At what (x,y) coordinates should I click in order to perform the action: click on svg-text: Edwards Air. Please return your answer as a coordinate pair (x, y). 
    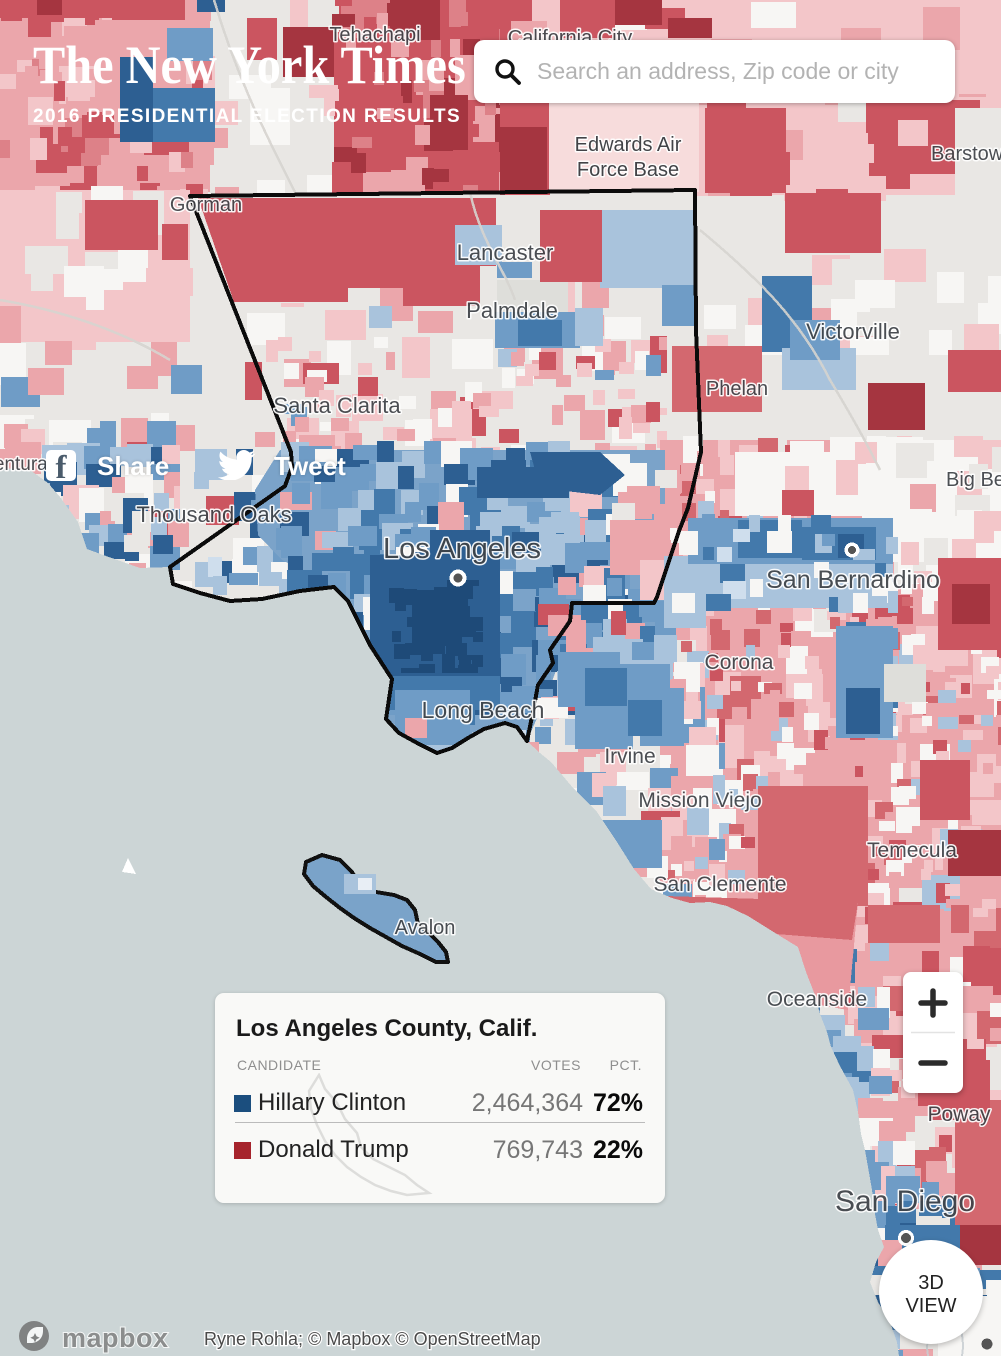
    Looking at the image, I should click on (628, 145).